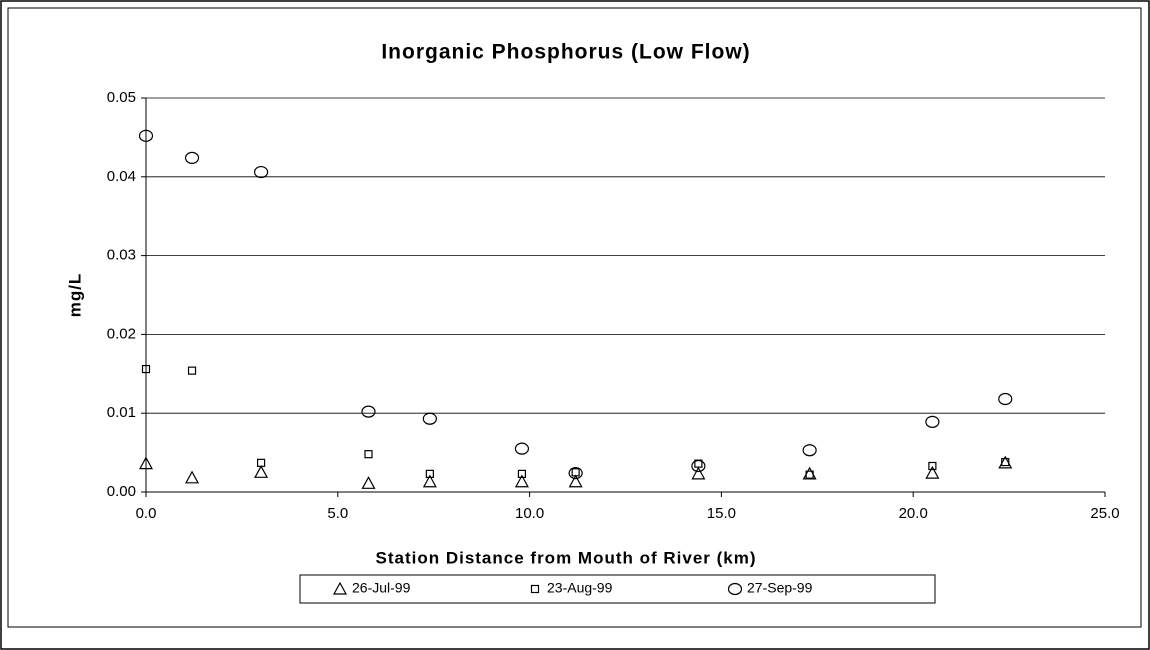 This screenshot has height=650, width=1150. What do you see at coordinates (913, 513) in the screenshot?
I see `x-tick-label: 20.0` at bounding box center [913, 513].